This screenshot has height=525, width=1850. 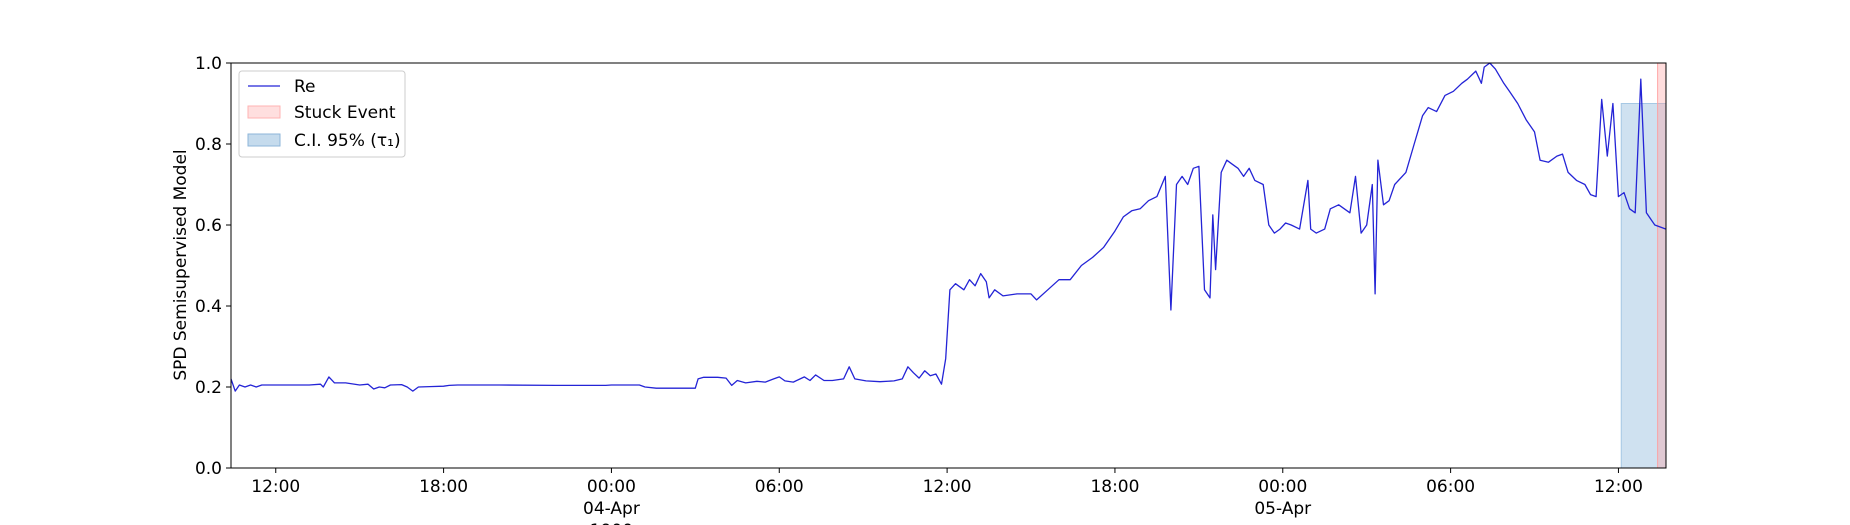 I want to click on y-axis: 0.0 0.2 0.4 0.6 0.8 1.0, so click(x=213, y=266).